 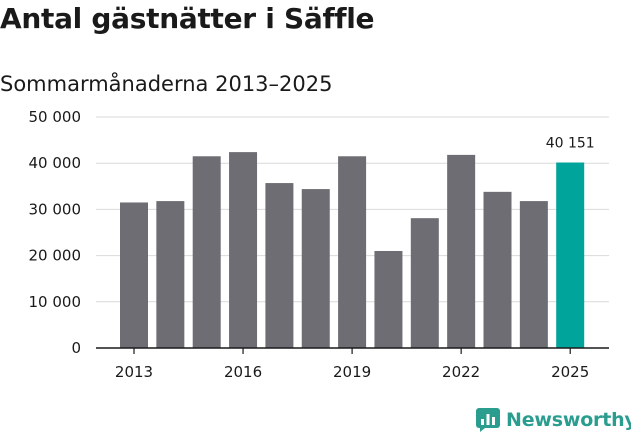 What do you see at coordinates (76, 348) in the screenshot?
I see `y-tick-label: 0` at bounding box center [76, 348].